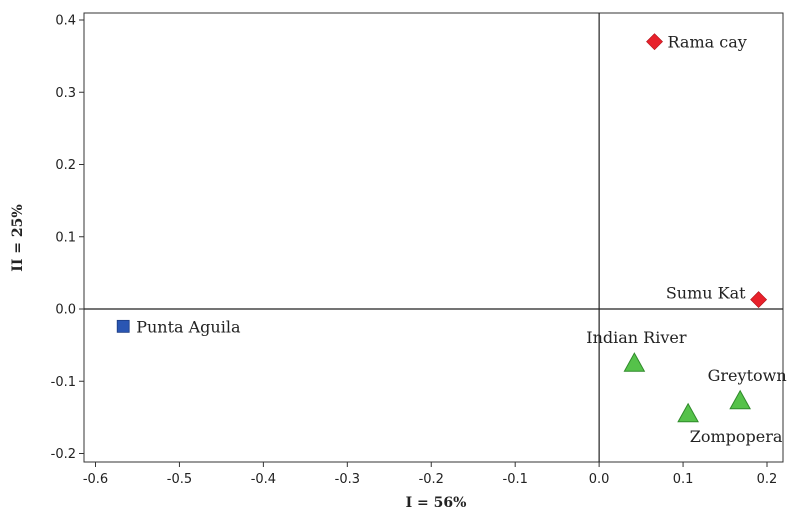  Describe the element at coordinates (759, 300) in the screenshot. I see `point-marker-sumu-kat` at that location.